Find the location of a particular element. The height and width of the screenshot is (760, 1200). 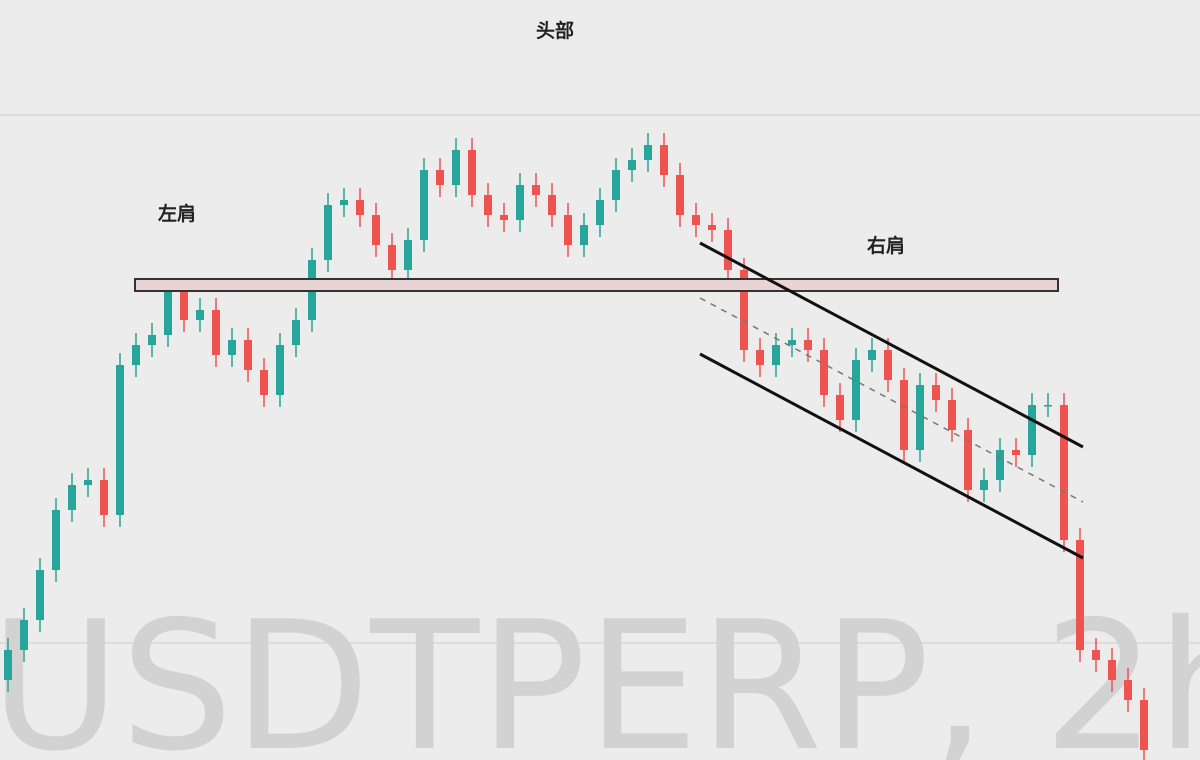

left-shoulder-label: 左肩 is located at coordinates (177, 213).